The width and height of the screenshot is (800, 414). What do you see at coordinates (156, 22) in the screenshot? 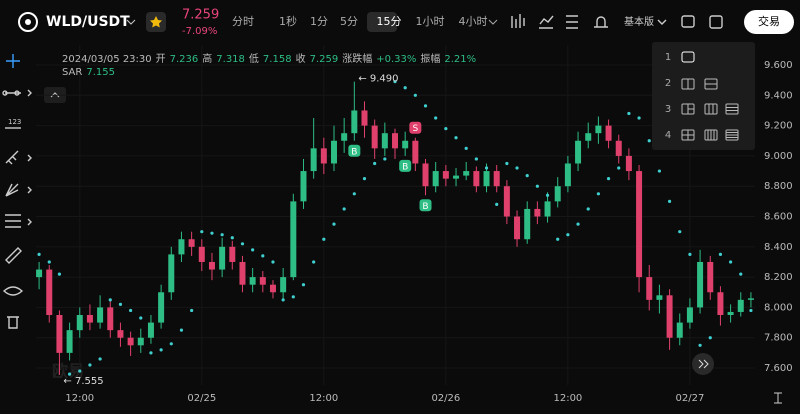
I see `star-icon` at bounding box center [156, 22].